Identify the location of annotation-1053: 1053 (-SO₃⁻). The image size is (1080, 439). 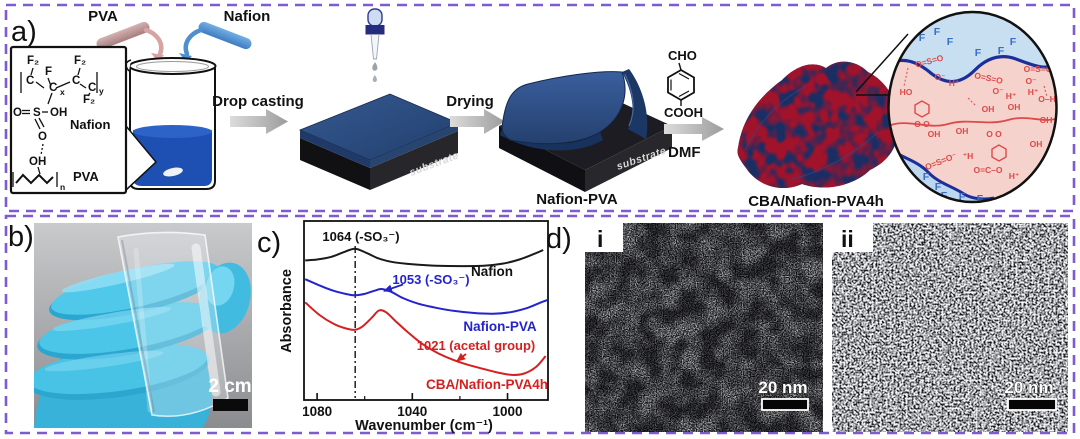
(430, 279).